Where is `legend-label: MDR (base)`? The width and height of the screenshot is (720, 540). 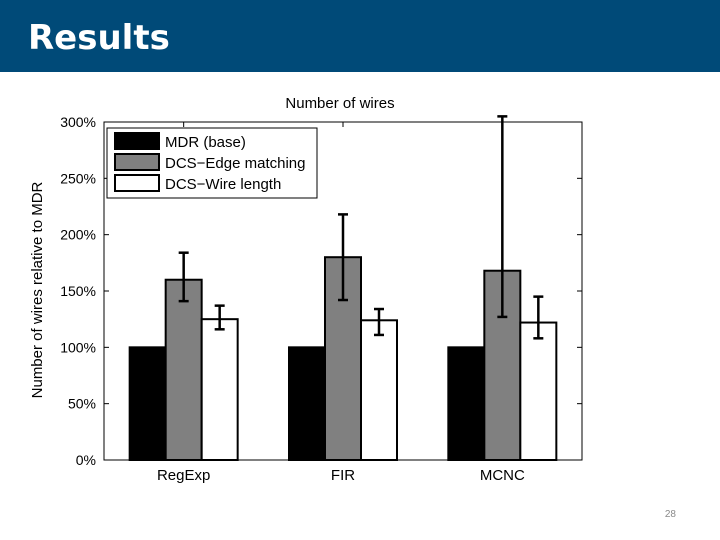 legend-label: MDR (base) is located at coordinates (205, 142).